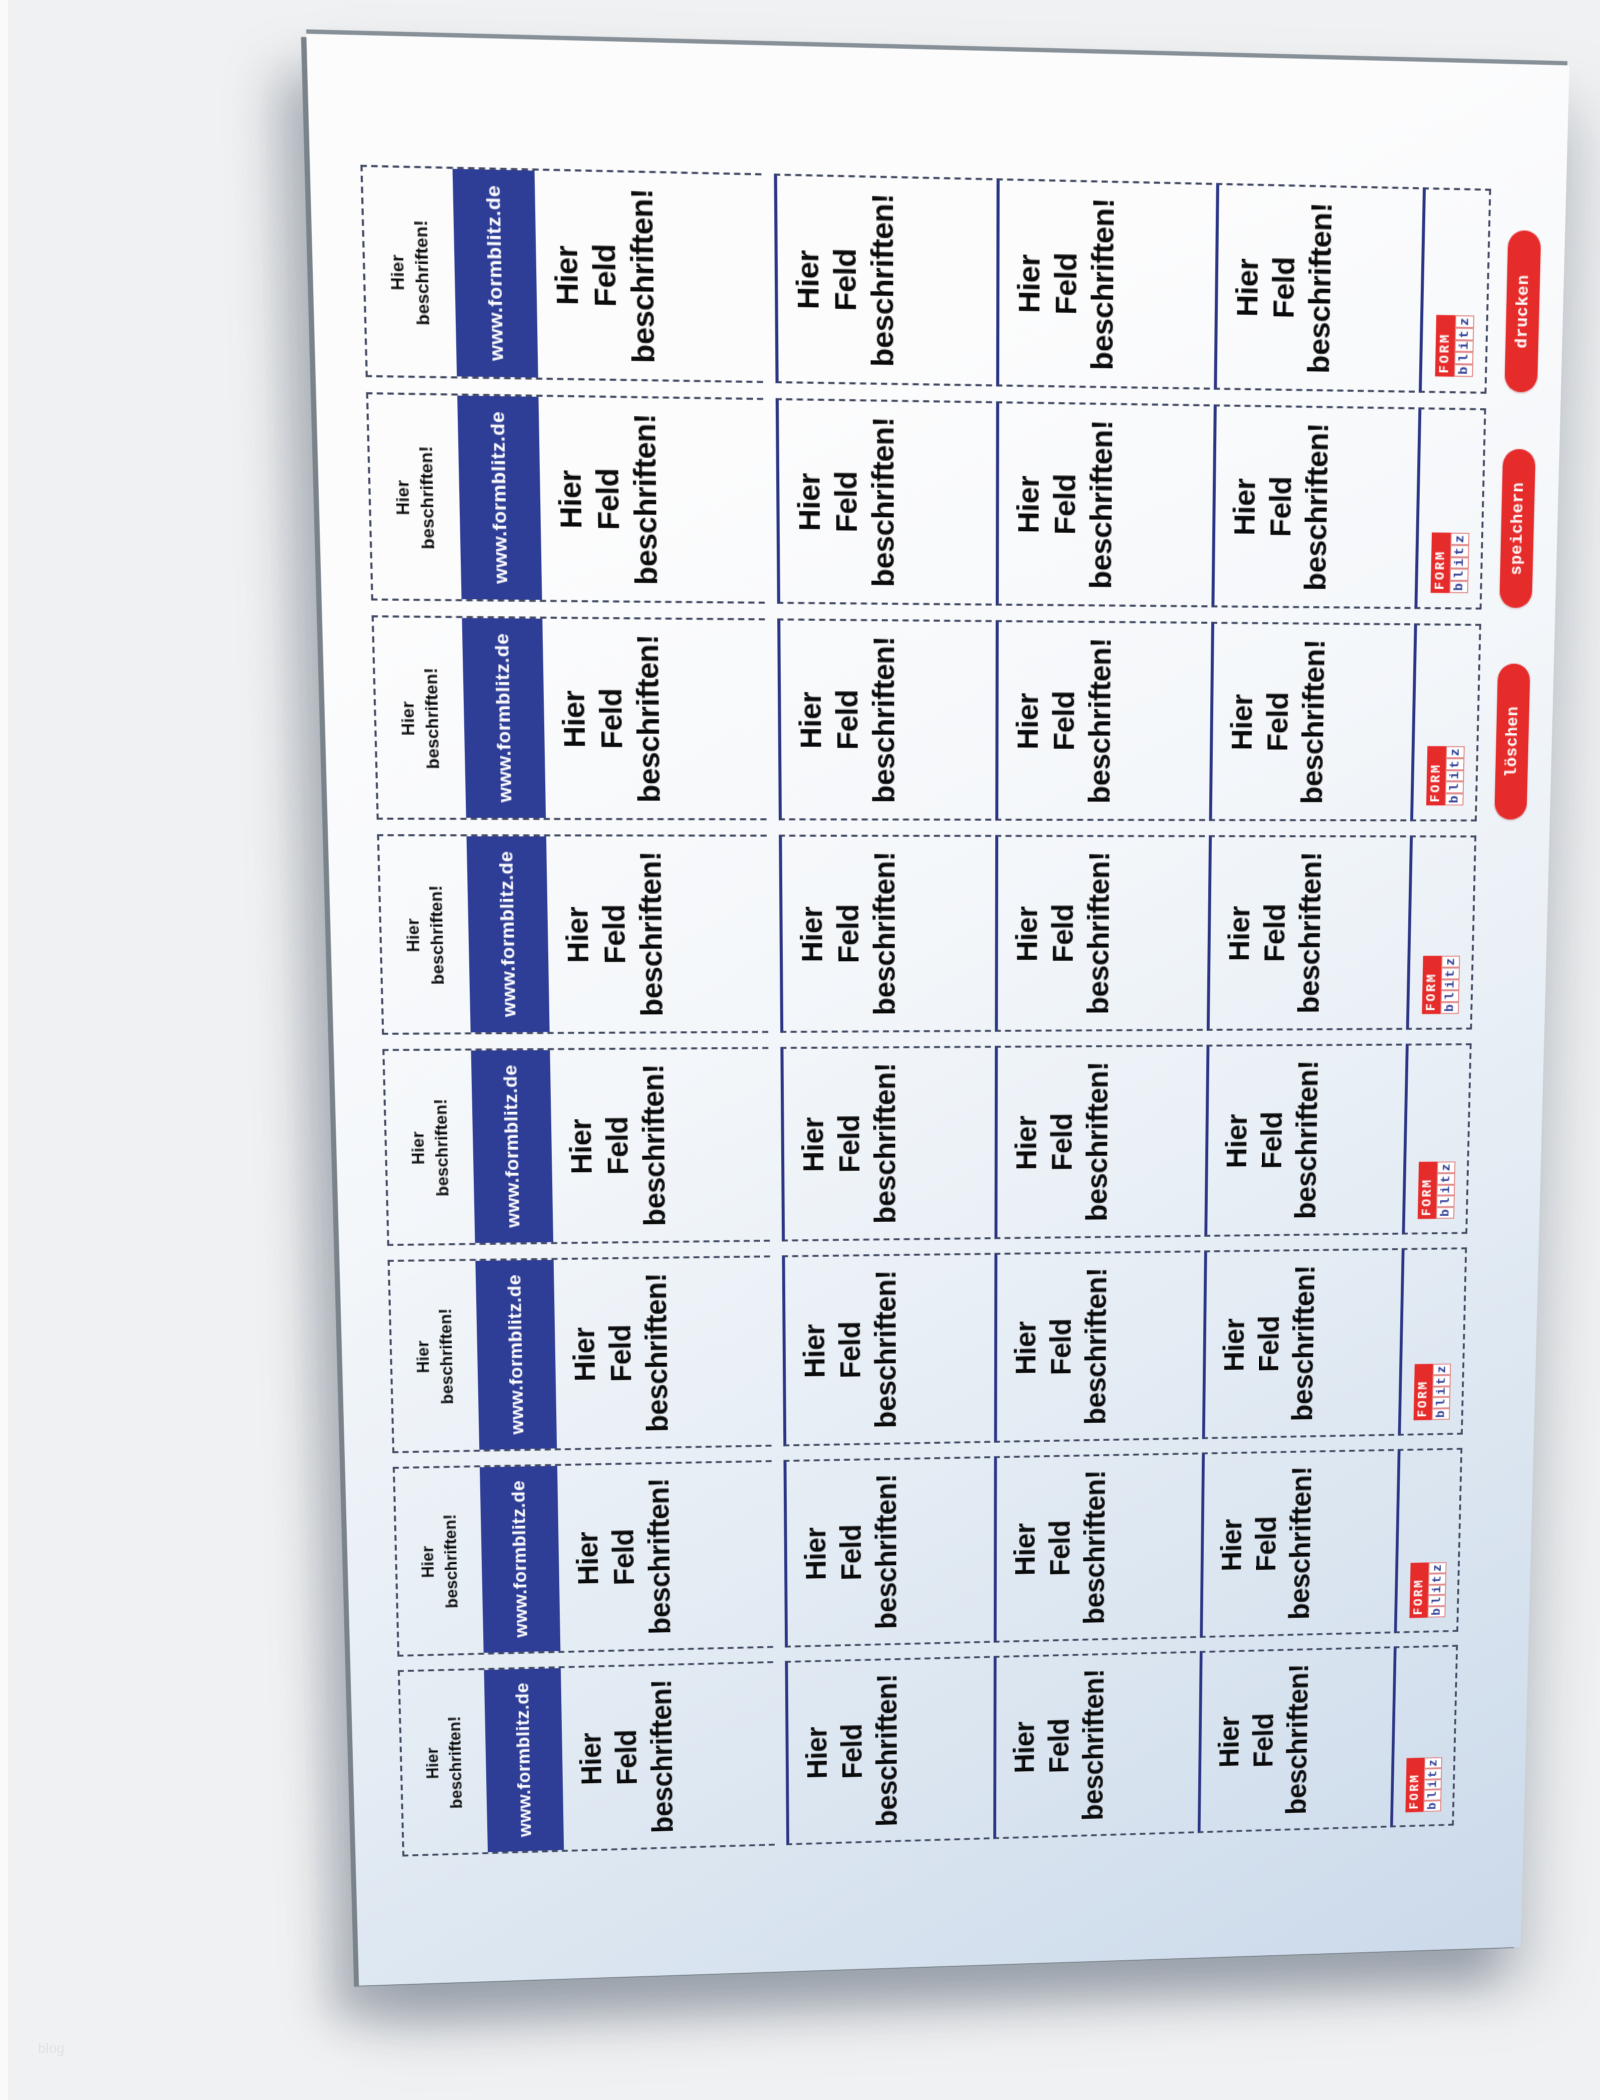 The image size is (1600, 2100). I want to click on action-button-label: löschen, so click(1512, 742).